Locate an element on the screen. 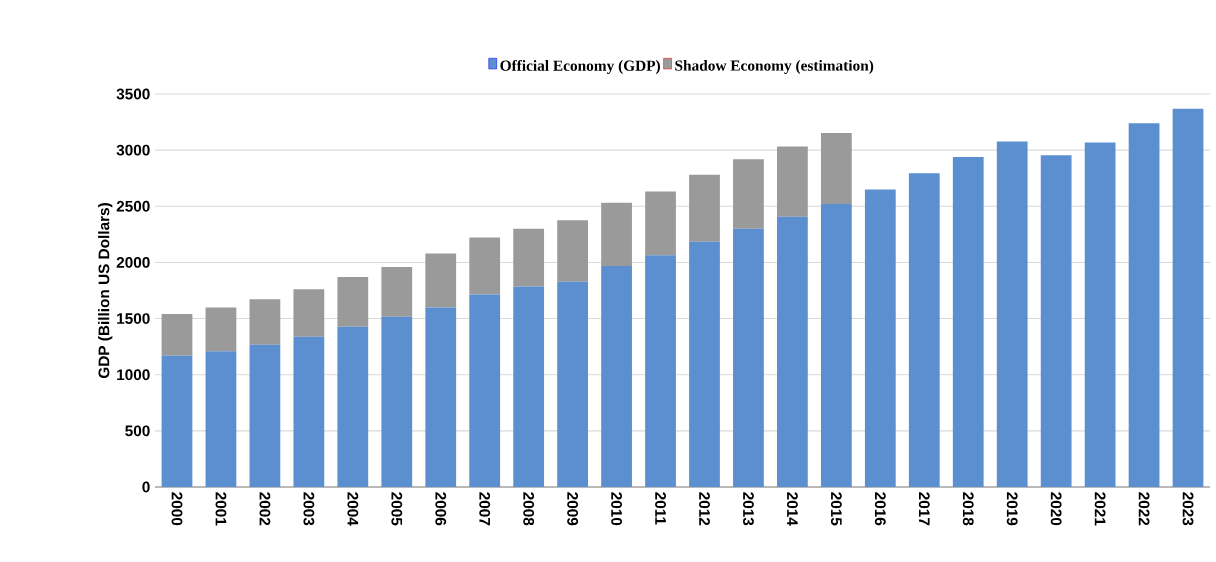 The image size is (1216, 562). x-tick-label: 2008 is located at coordinates (529, 509).